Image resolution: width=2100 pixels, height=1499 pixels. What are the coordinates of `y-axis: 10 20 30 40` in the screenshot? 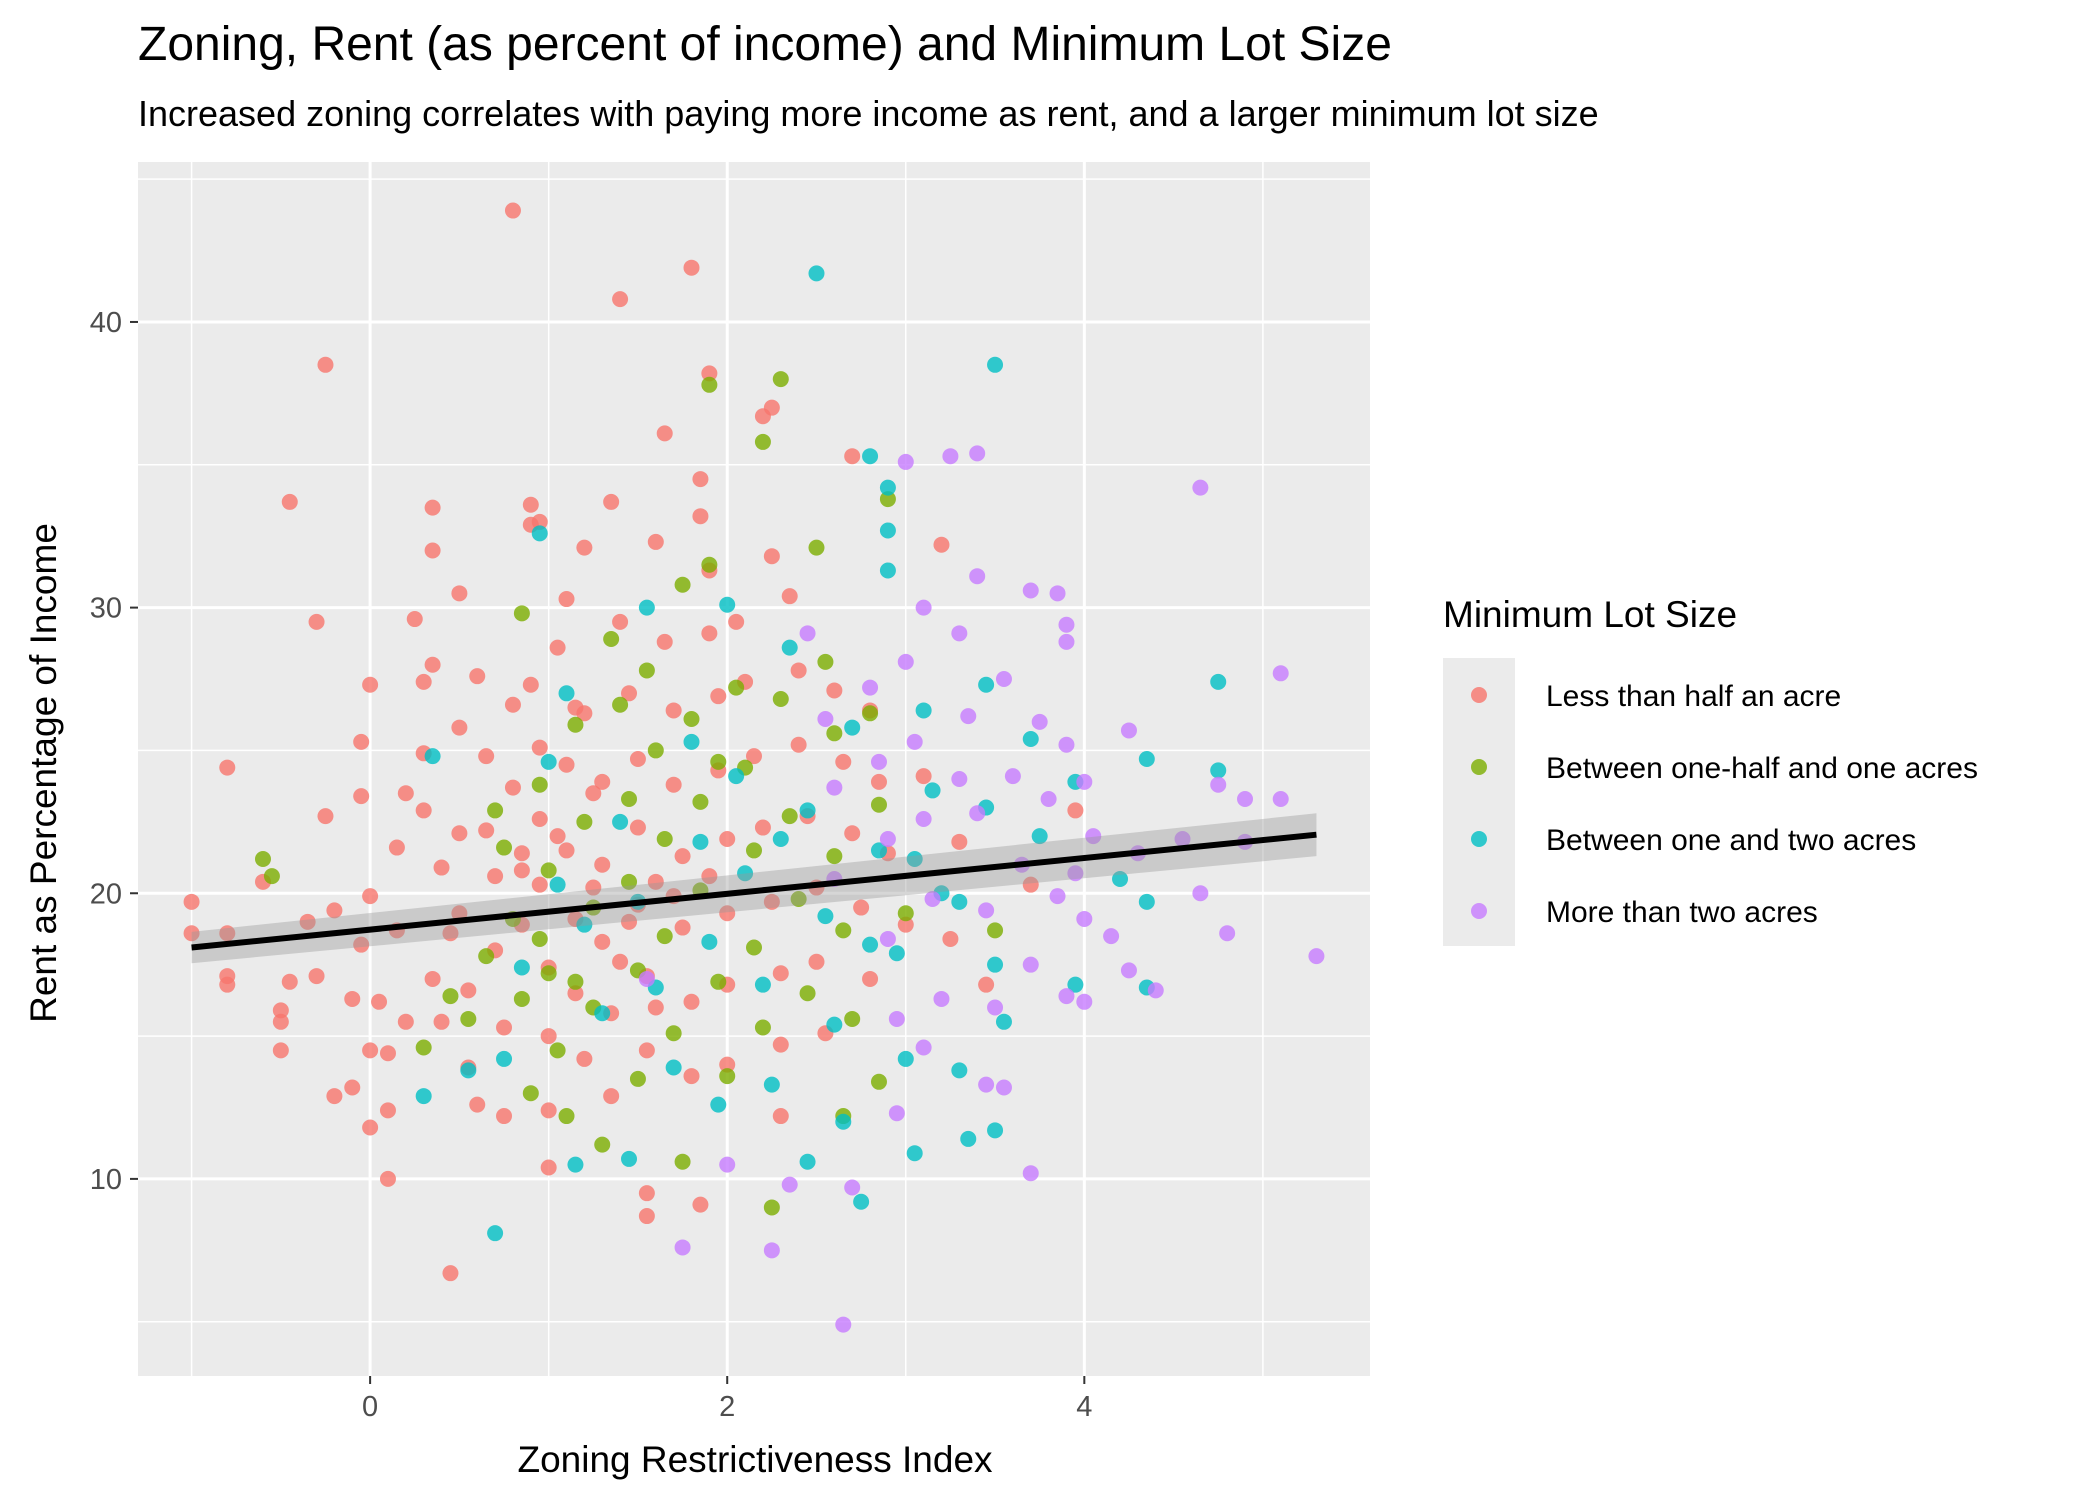 It's located at (114, 751).